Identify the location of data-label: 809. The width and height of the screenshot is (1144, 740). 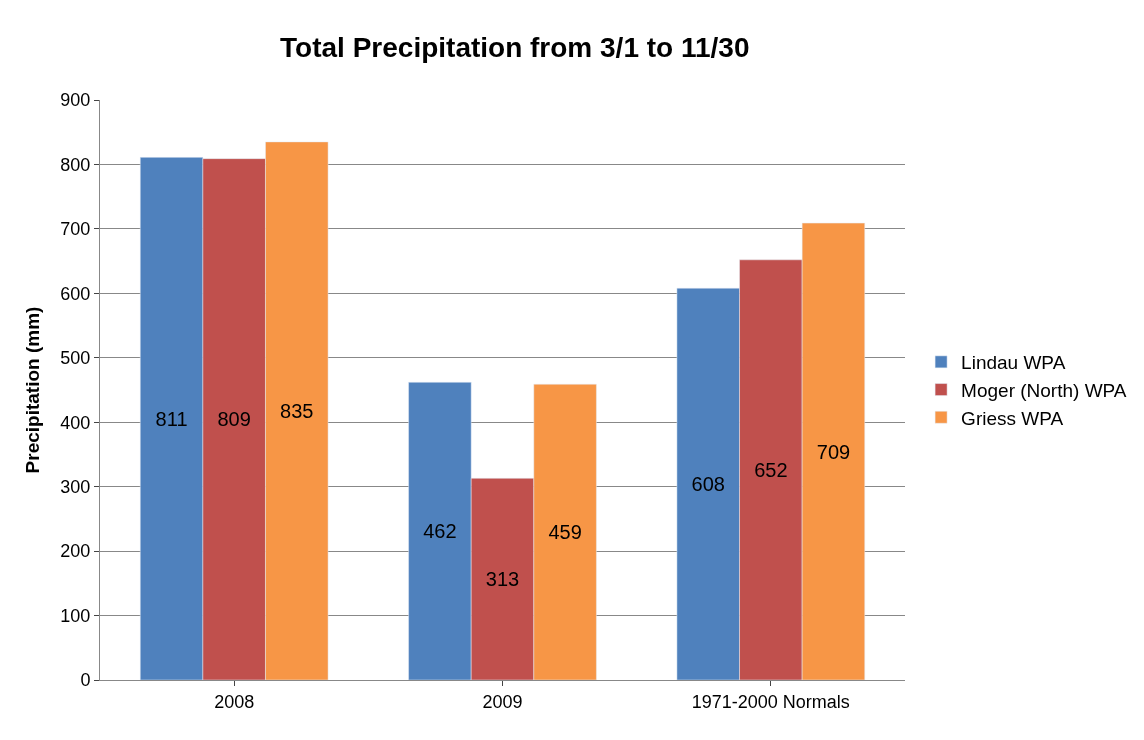
(234, 419).